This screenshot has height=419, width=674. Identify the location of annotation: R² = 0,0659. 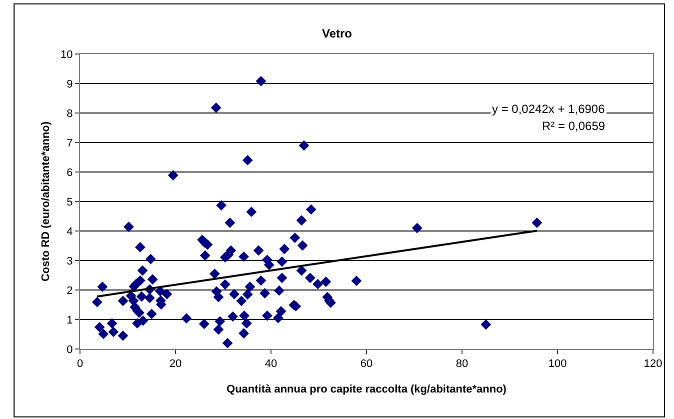
(574, 126).